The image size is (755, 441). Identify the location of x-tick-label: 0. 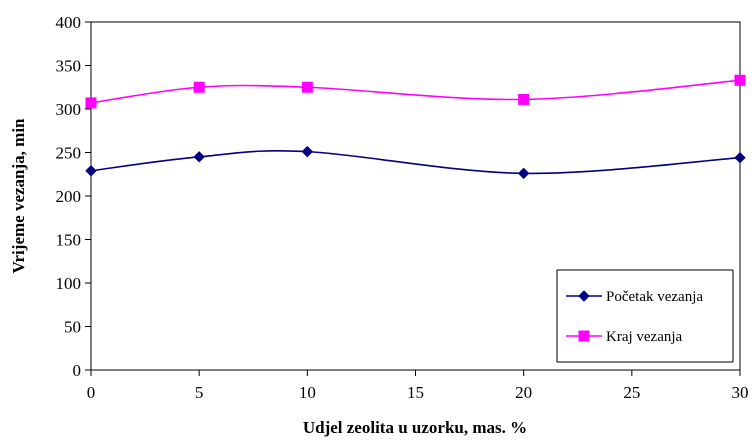
(91, 392).